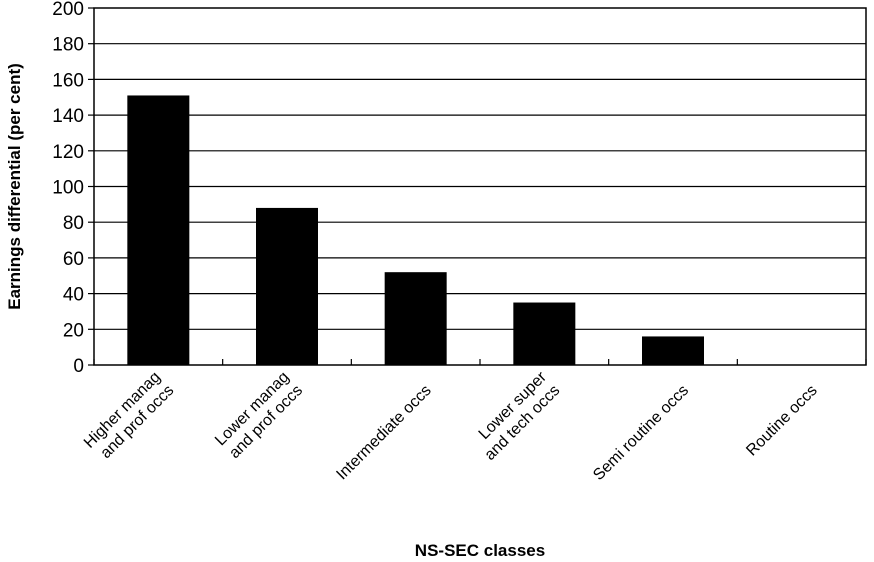 Image resolution: width=874 pixels, height=562 pixels. Describe the element at coordinates (68, 116) in the screenshot. I see `y-tick-label: 140` at that location.